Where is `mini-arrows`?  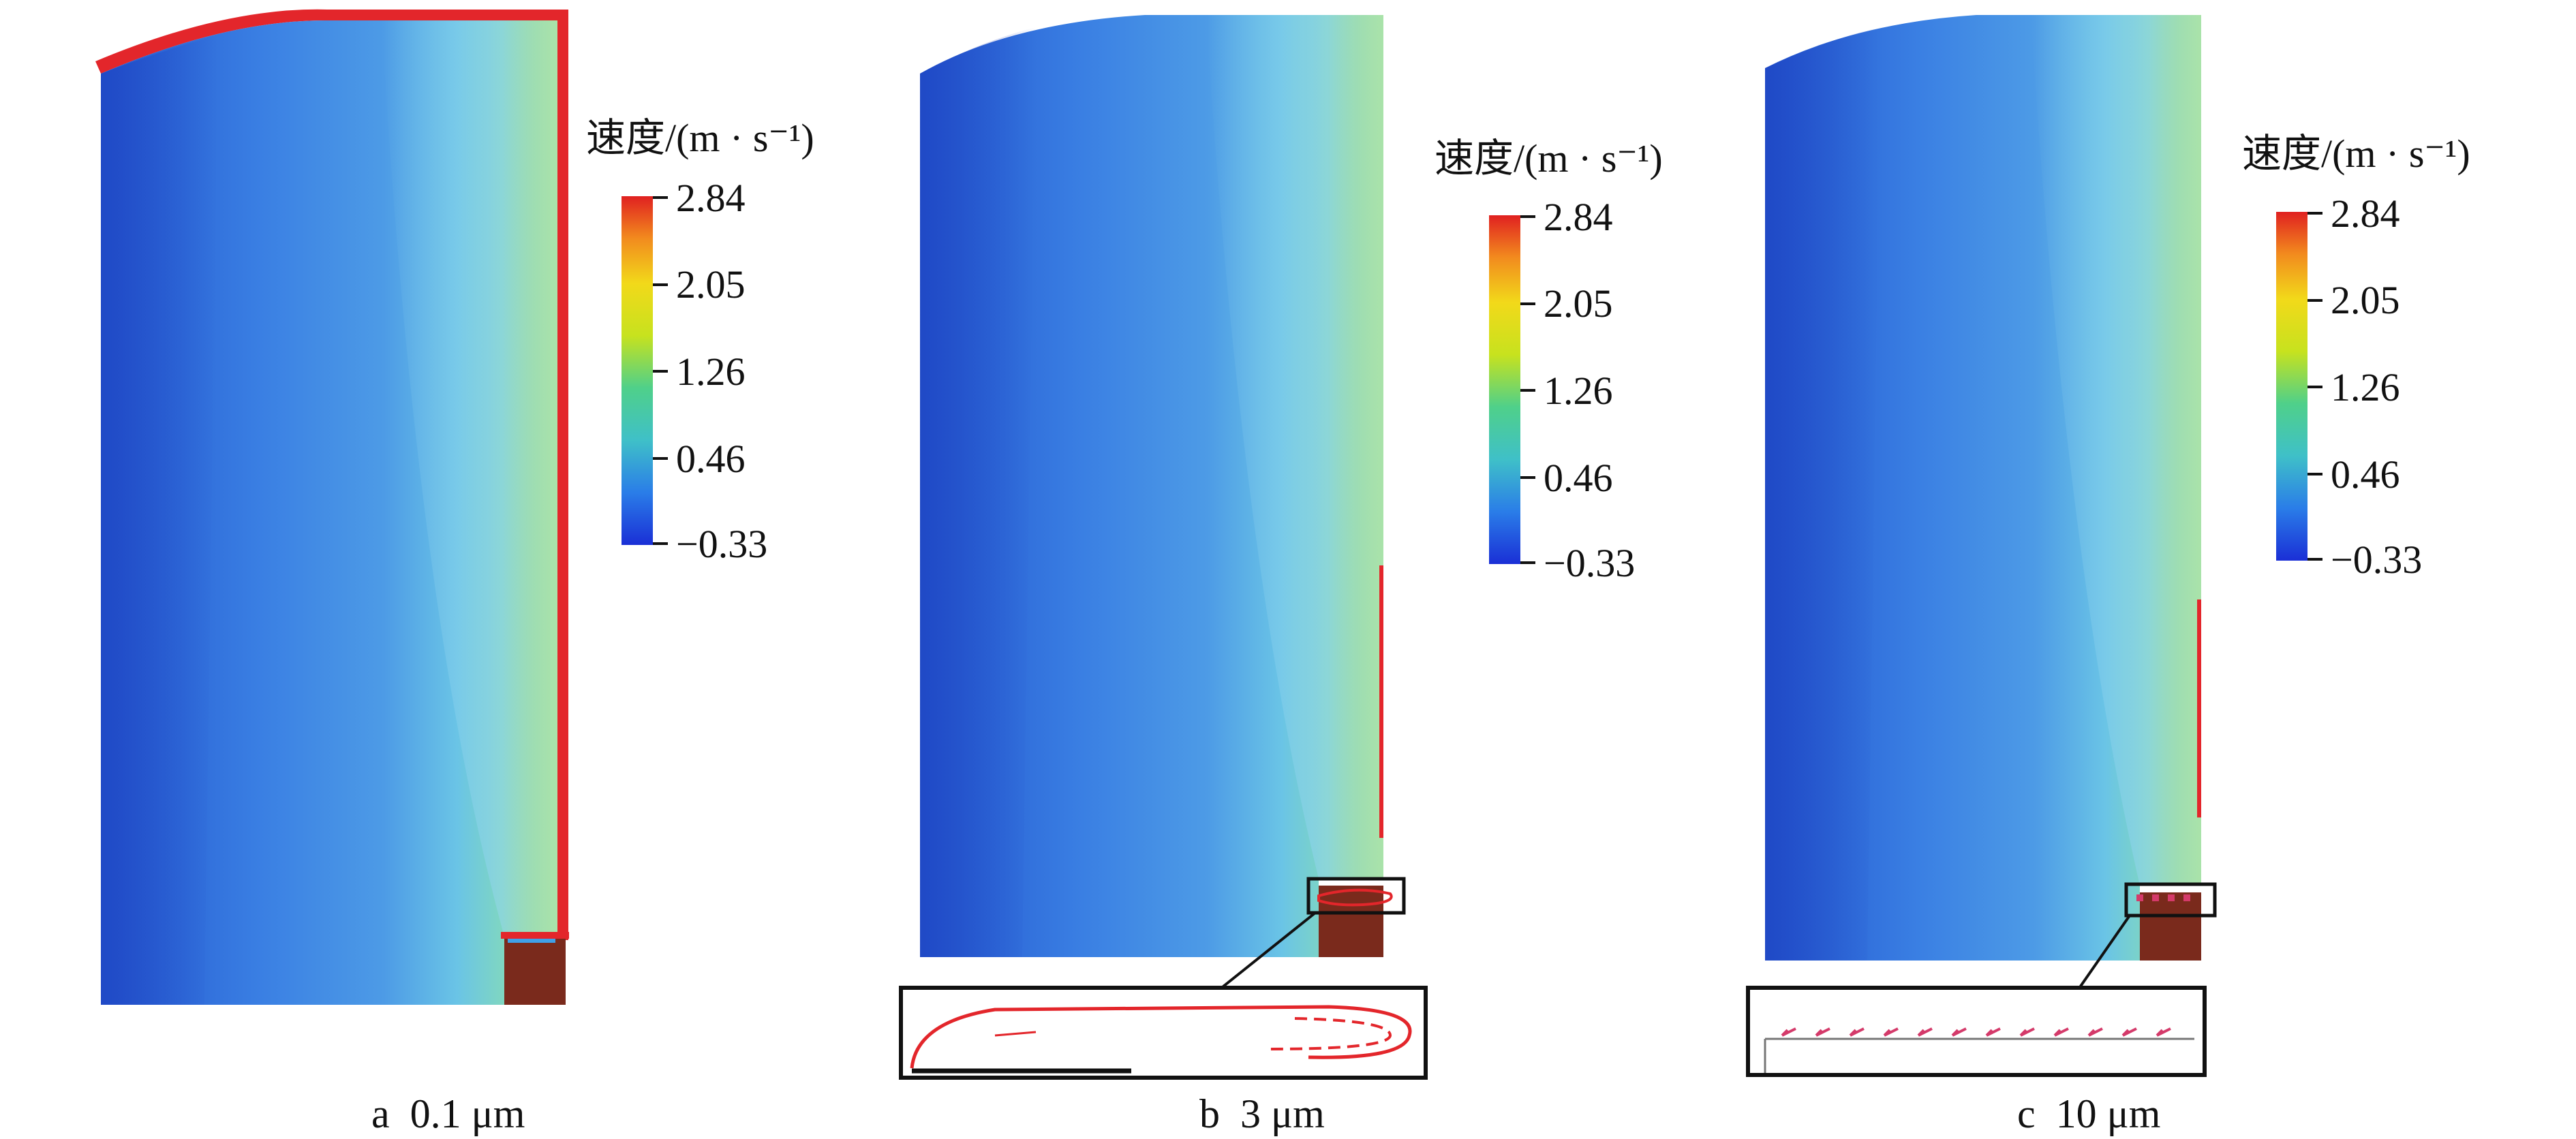 mini-arrows is located at coordinates (2163, 897).